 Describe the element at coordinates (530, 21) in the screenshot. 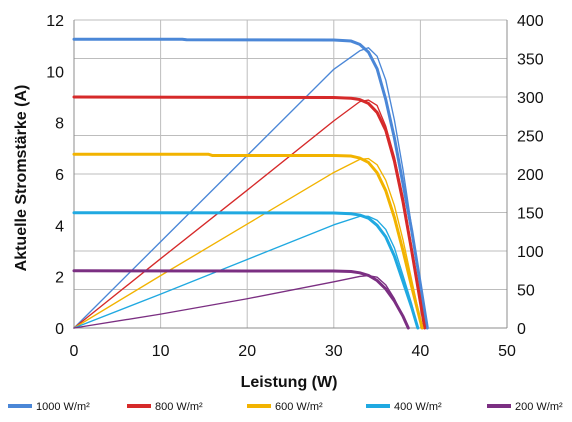

I see `y2-tick-label-8: 400` at that location.